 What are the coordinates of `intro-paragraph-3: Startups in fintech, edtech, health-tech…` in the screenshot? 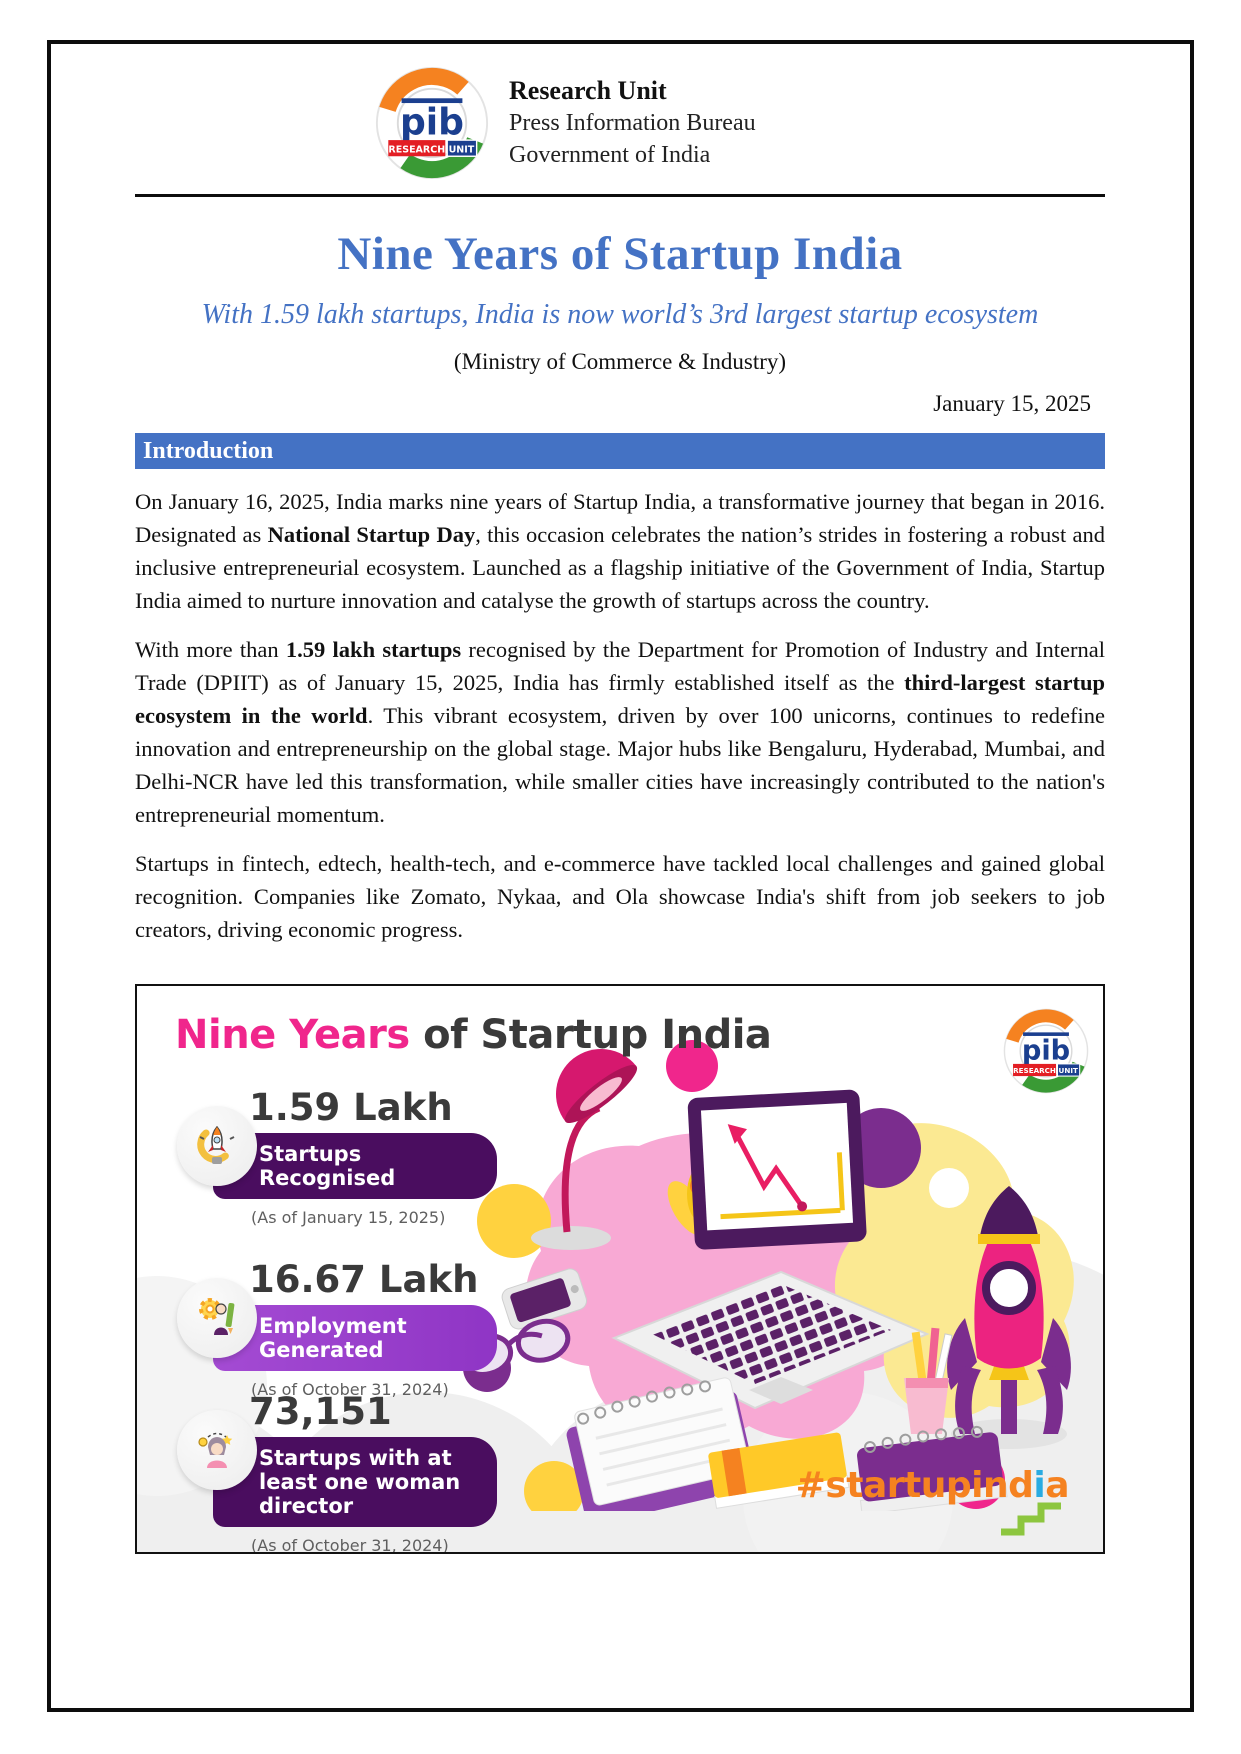 It's located at (620, 896).